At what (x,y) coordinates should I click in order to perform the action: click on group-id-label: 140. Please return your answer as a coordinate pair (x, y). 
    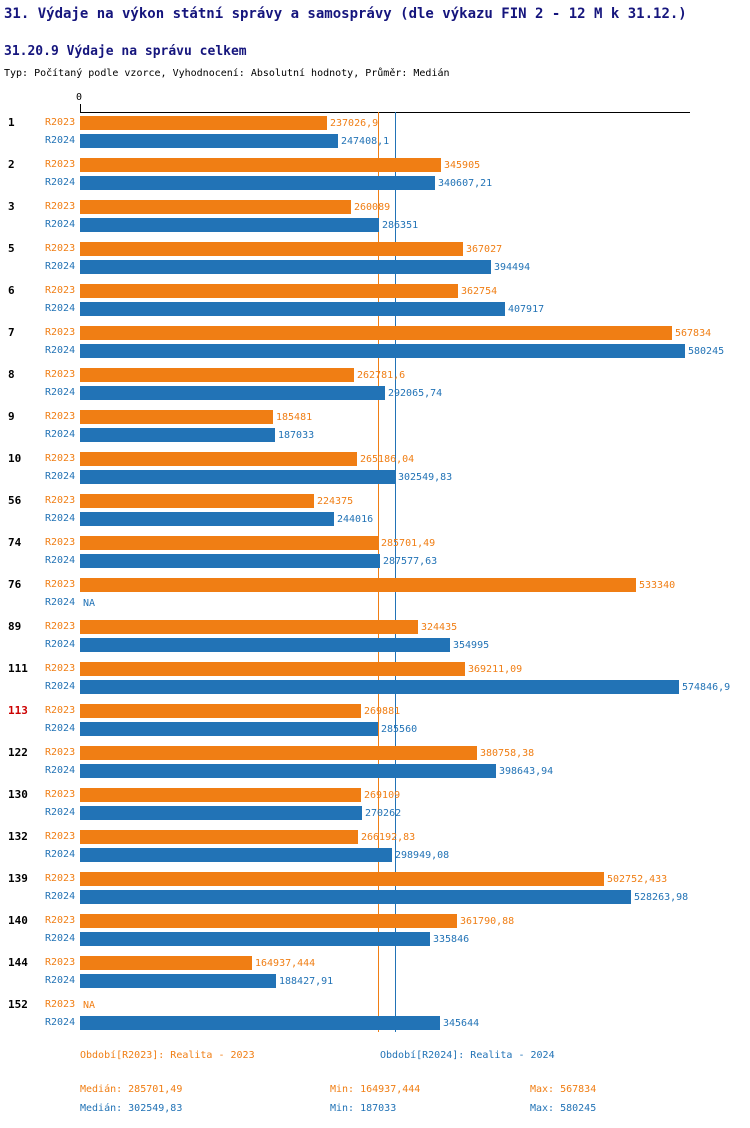
    Looking at the image, I should click on (18, 920).